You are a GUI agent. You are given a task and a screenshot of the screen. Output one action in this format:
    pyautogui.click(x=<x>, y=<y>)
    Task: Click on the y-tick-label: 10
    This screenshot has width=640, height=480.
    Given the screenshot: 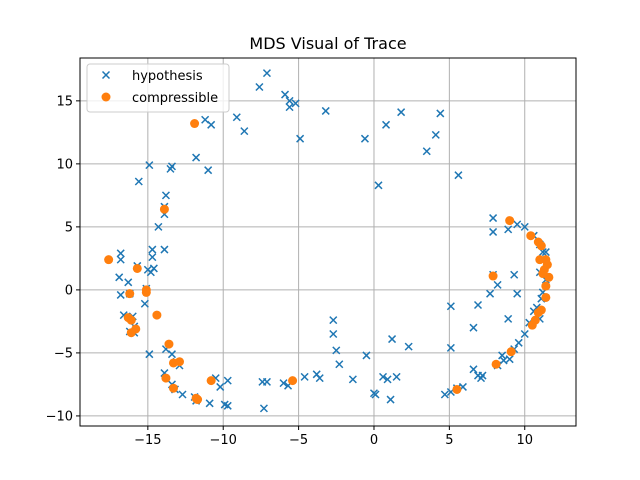 What is the action you would take?
    pyautogui.click(x=64, y=164)
    